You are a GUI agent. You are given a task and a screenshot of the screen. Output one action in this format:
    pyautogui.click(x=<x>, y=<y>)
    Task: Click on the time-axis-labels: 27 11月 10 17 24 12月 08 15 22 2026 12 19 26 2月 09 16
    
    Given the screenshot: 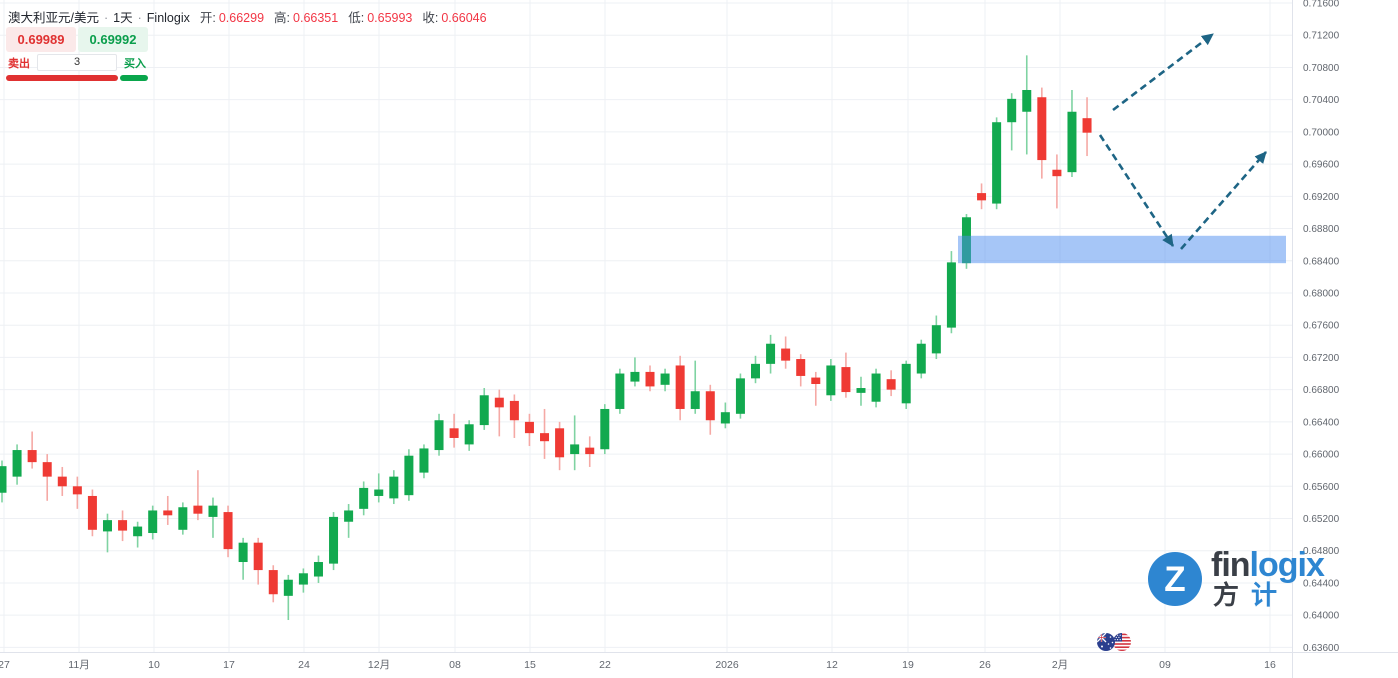 What is the action you would take?
    pyautogui.click(x=638, y=665)
    